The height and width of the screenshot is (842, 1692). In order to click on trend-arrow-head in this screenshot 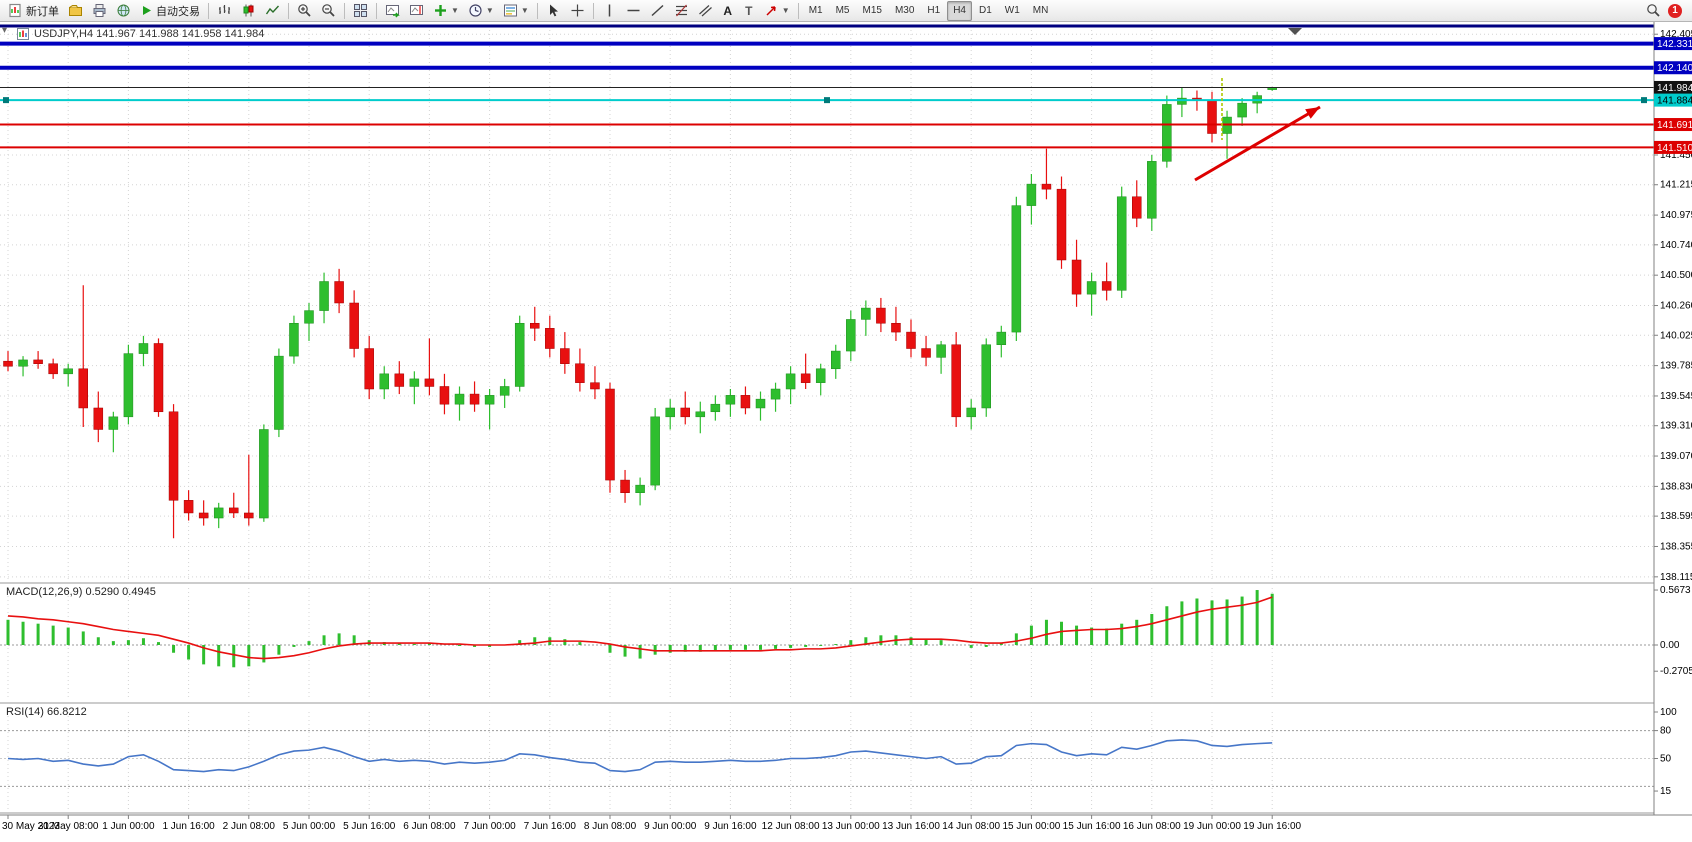, I will do `click(1312, 113)`.